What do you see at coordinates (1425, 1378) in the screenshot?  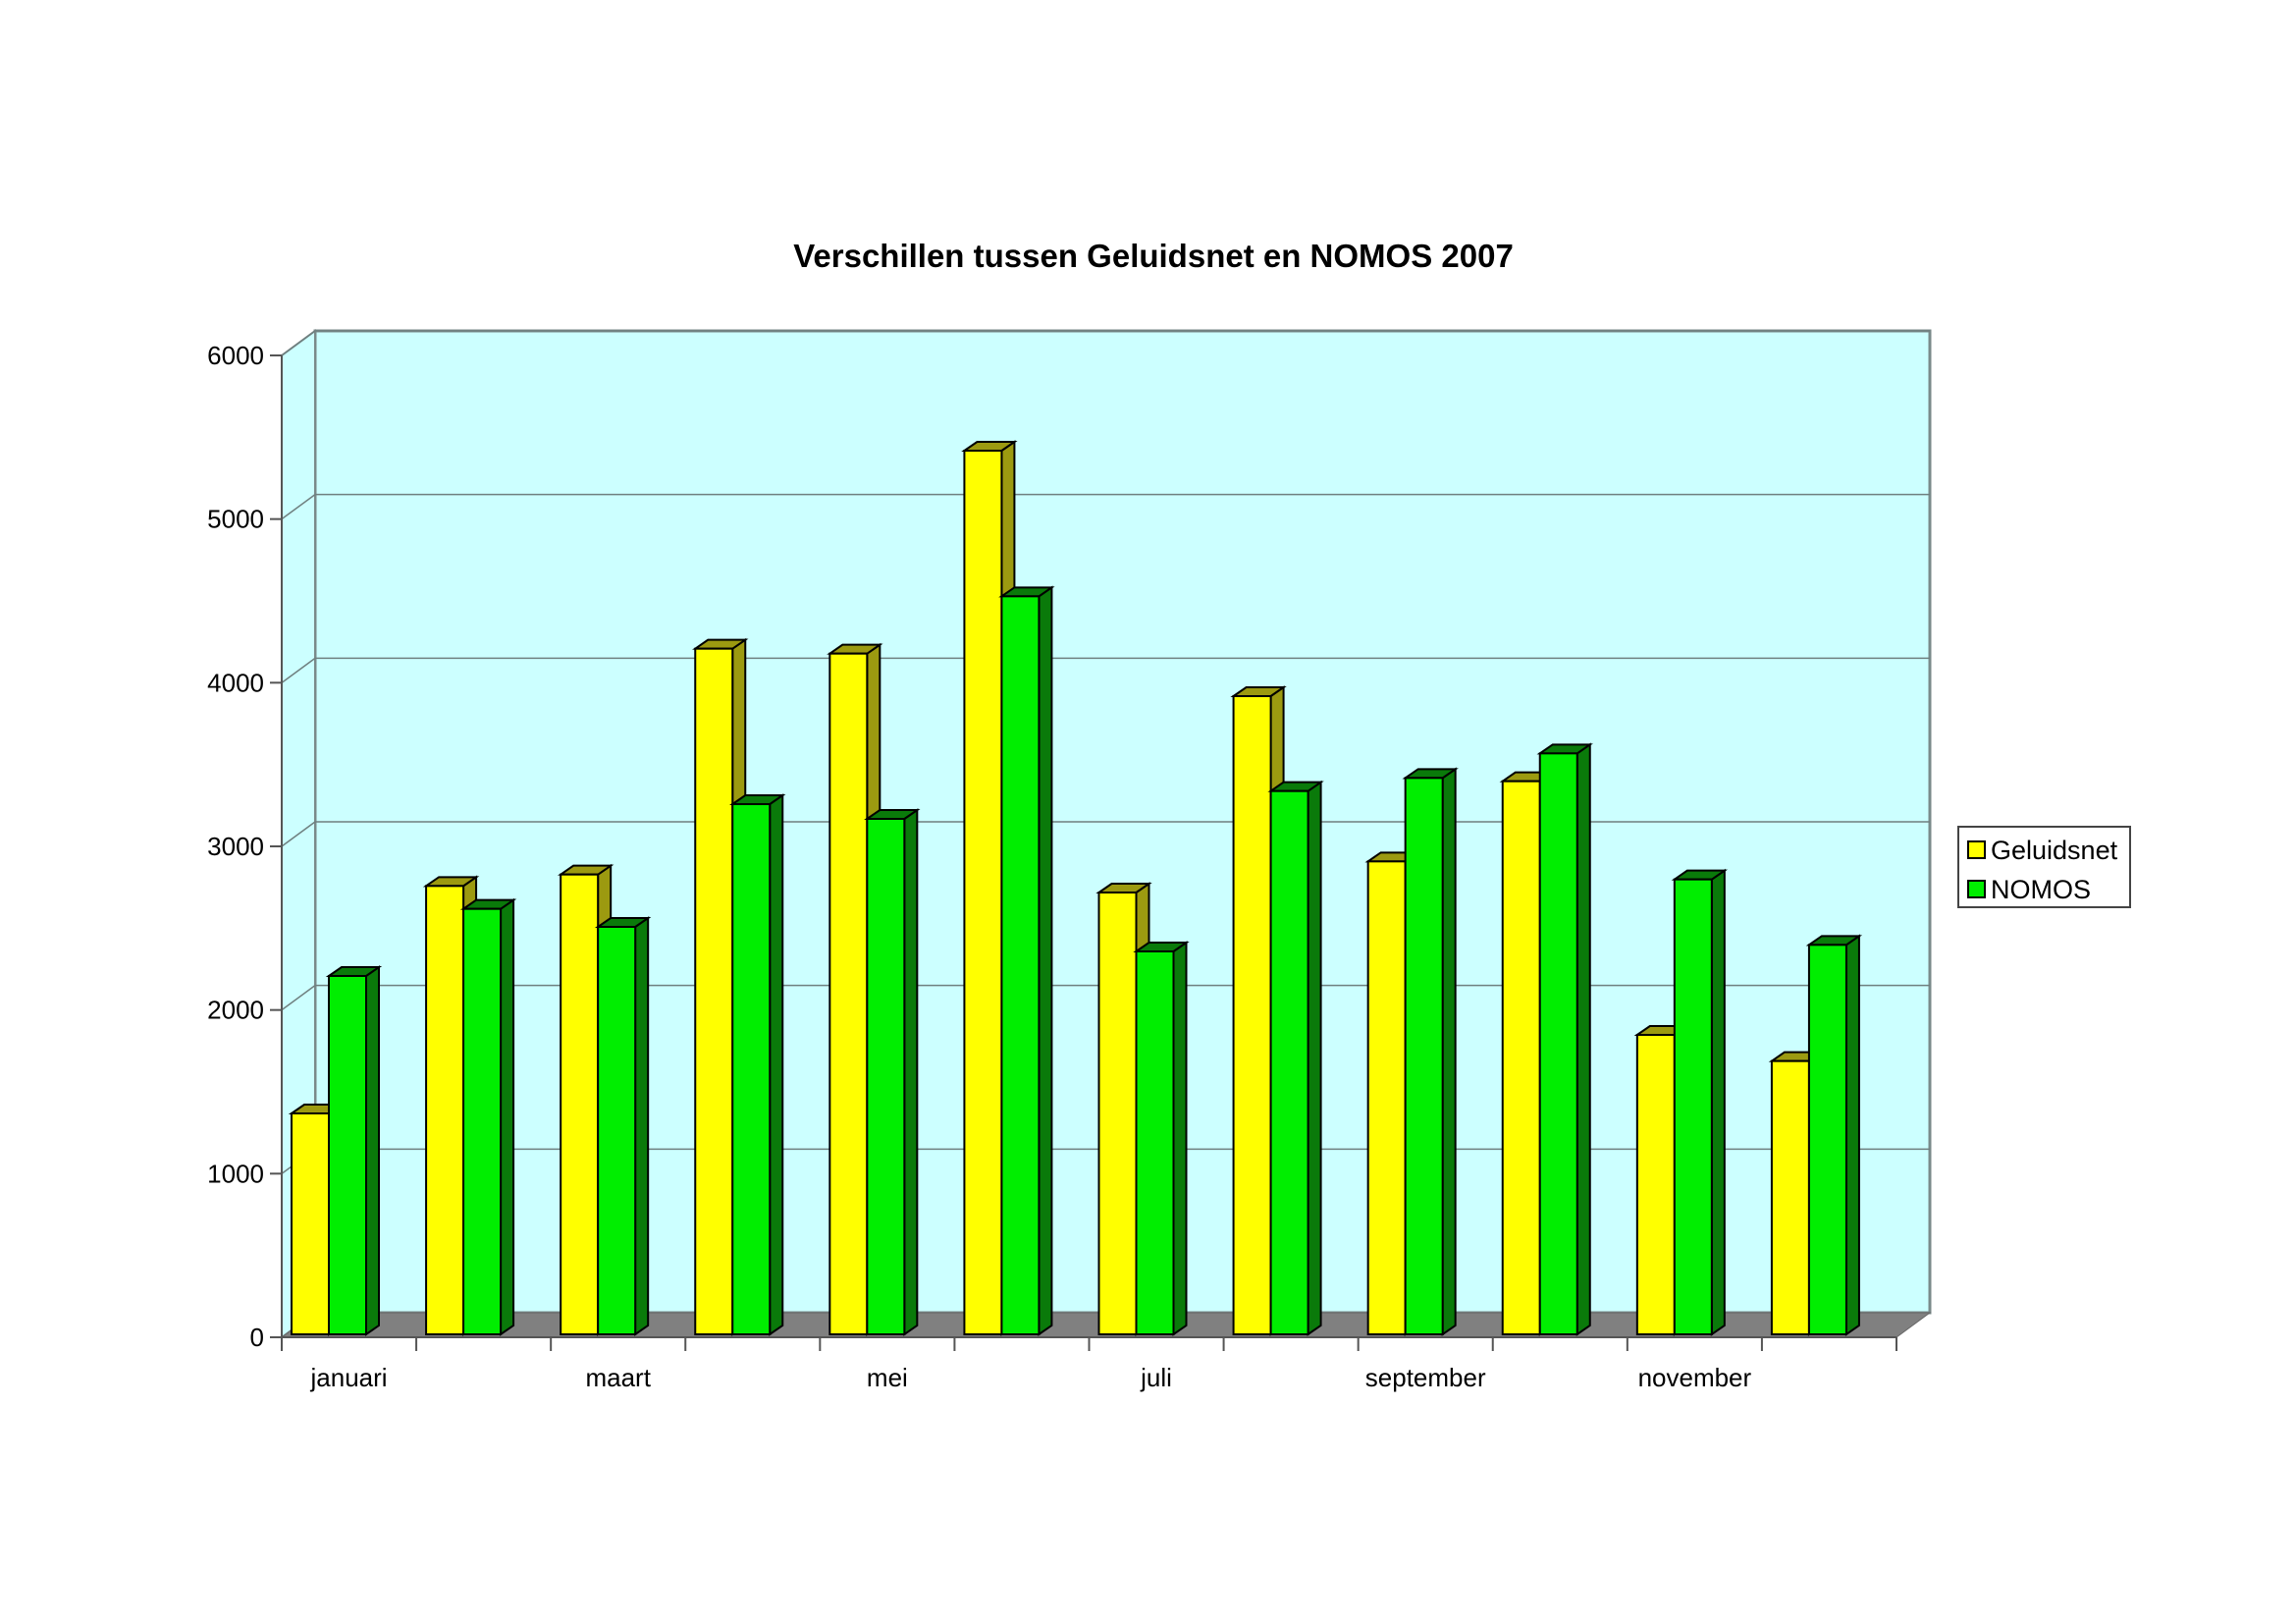 I see `x-tick-label: september` at bounding box center [1425, 1378].